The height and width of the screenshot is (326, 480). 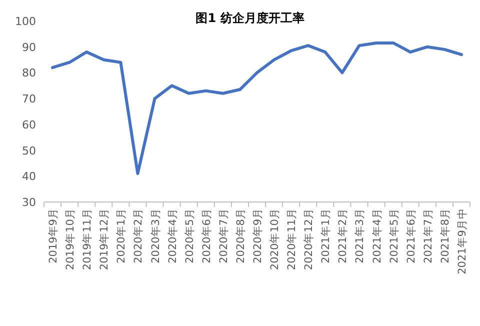 What do you see at coordinates (29, 151) in the screenshot?
I see `y-tick-label: 50` at bounding box center [29, 151].